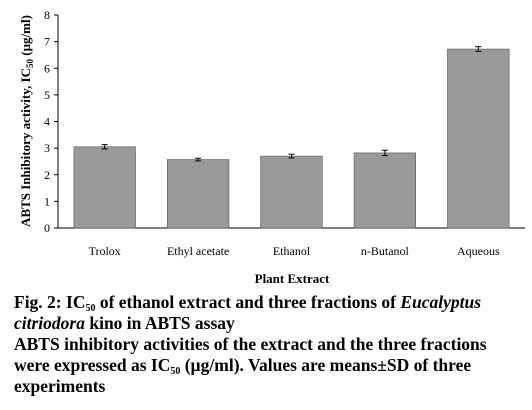 The width and height of the screenshot is (532, 410). Describe the element at coordinates (175, 371) in the screenshot. I see `figure-note-sub: 50` at that location.